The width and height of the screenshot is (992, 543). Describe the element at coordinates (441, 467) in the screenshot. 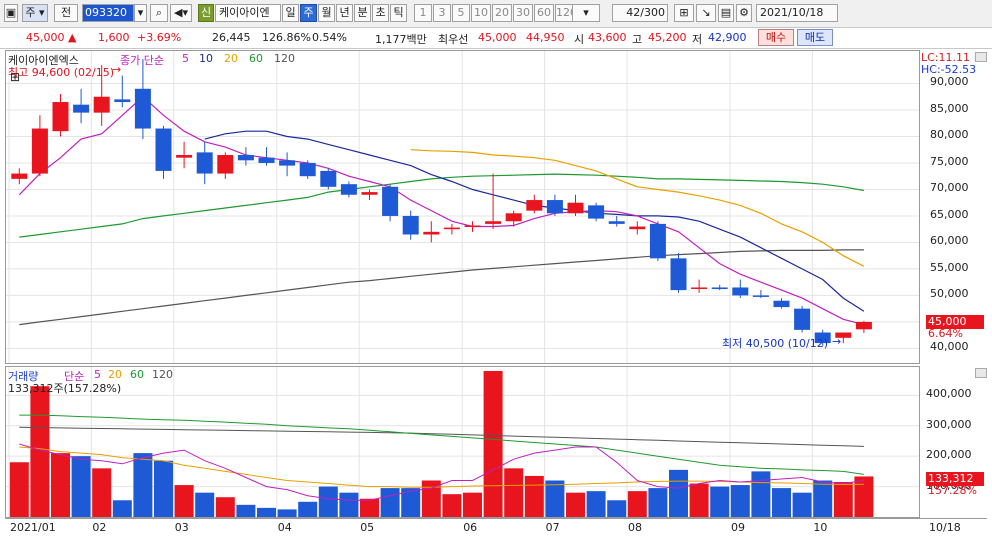

I see `volume-vol_ma20-line` at that location.